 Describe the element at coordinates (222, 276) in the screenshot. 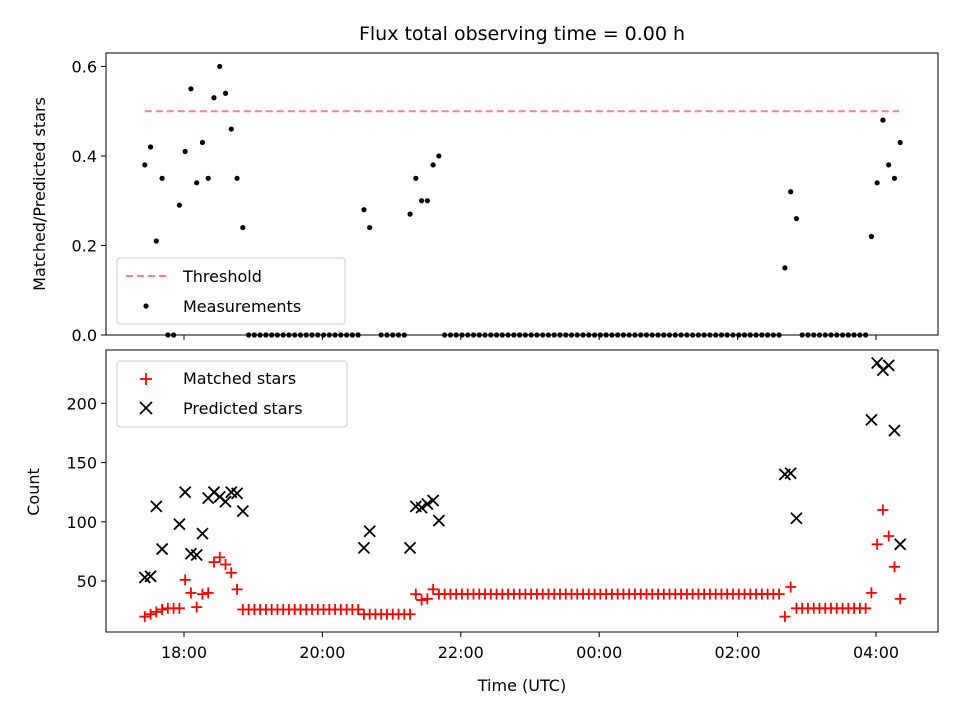

I see `legend-threshold-label: Threshold` at that location.